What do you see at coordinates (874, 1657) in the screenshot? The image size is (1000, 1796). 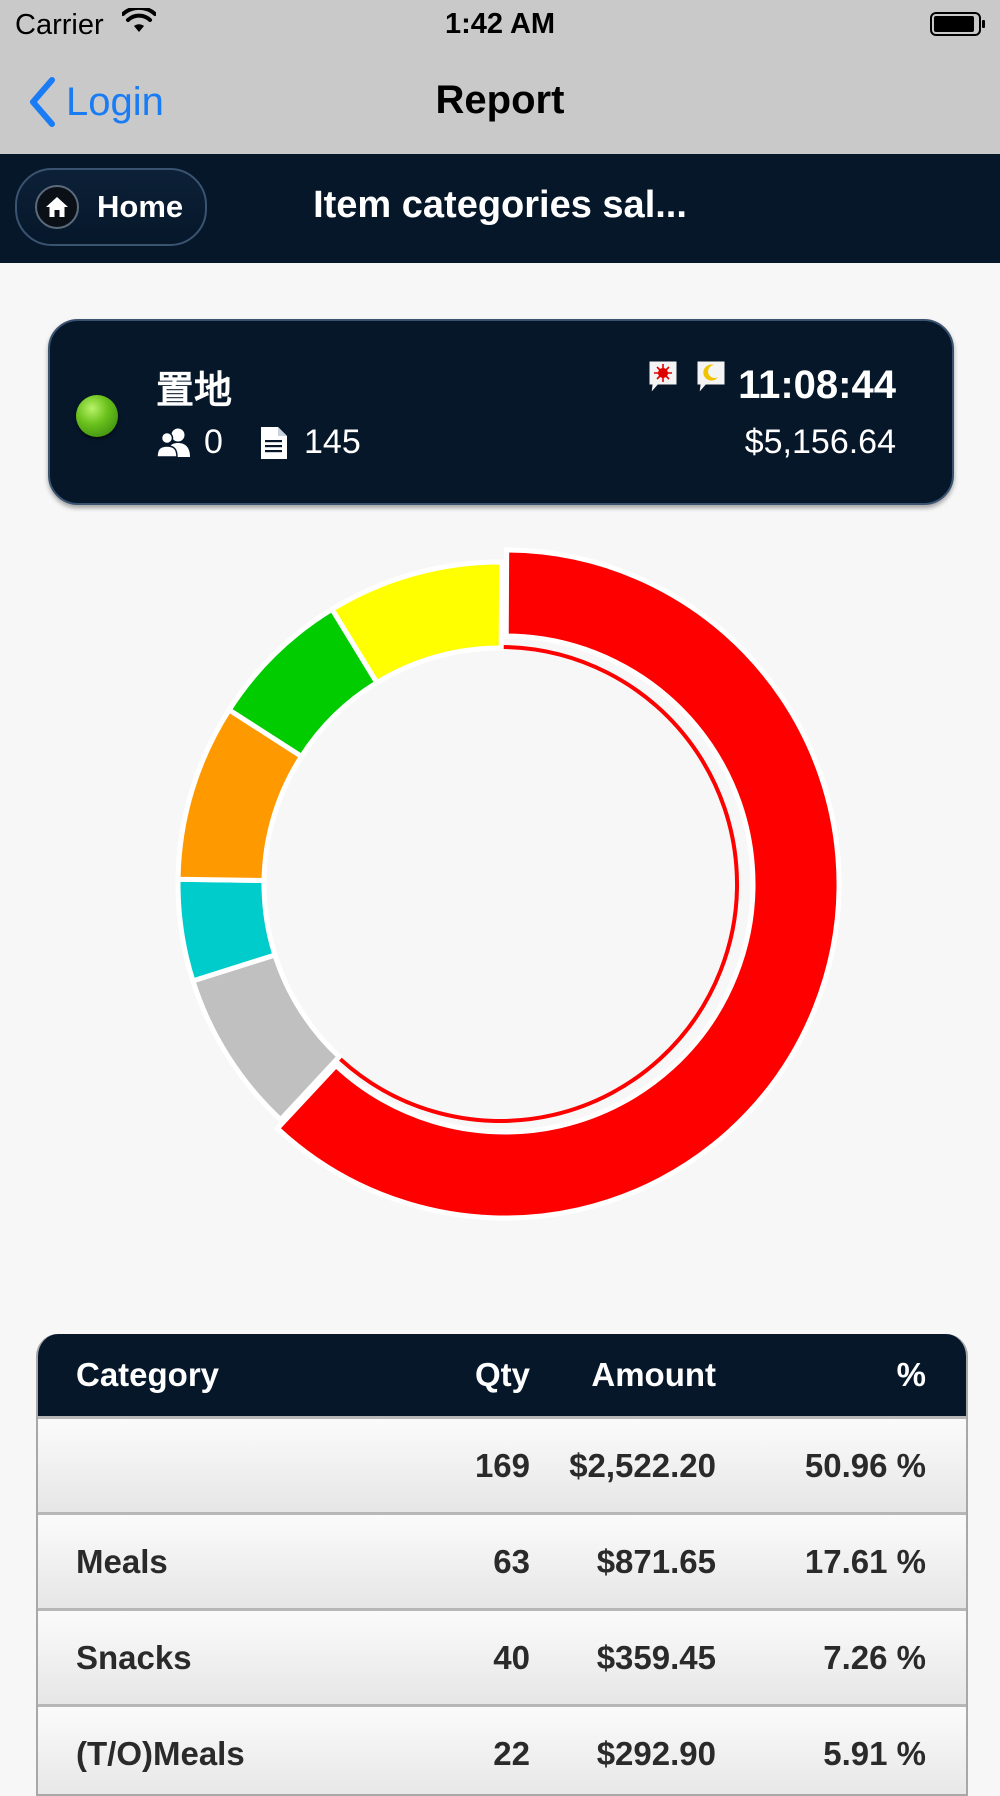 I see `row-percent: 7.26 %` at bounding box center [874, 1657].